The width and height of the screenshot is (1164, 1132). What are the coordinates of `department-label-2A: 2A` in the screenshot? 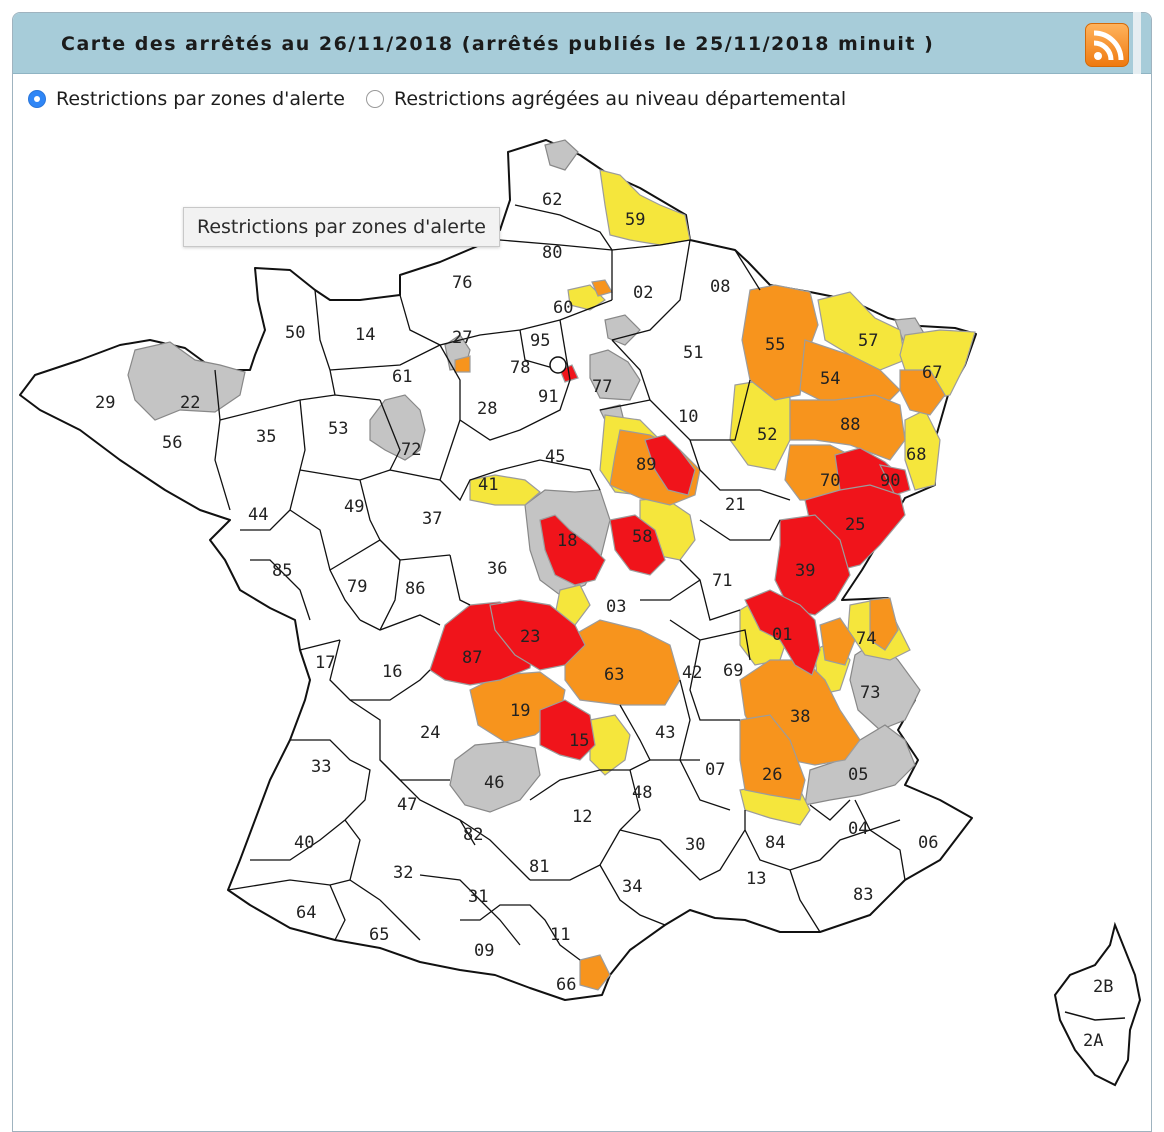 It's located at (1093, 1041).